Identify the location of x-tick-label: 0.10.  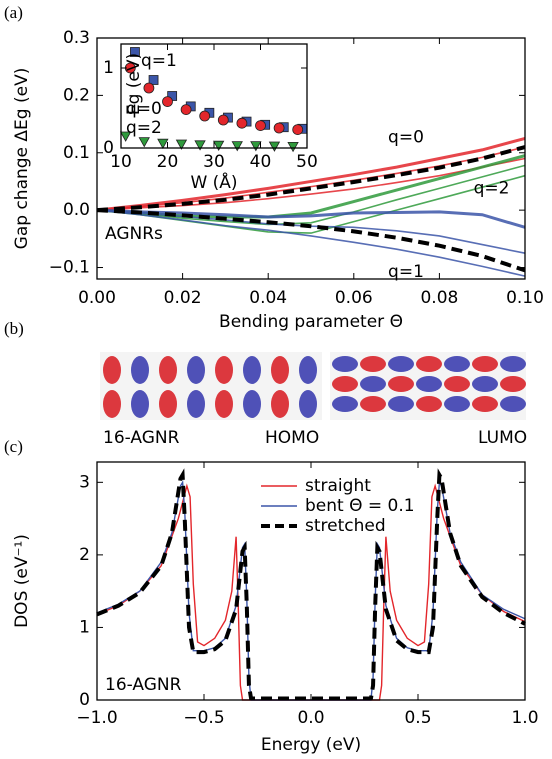
(525, 298).